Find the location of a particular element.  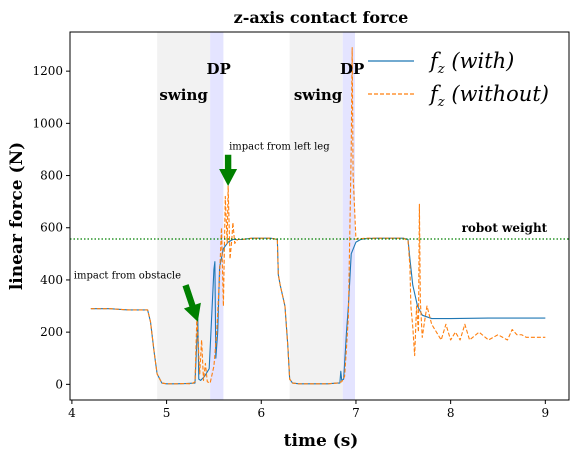

y-tick-label-1200: 1200 is located at coordinates (47, 71).